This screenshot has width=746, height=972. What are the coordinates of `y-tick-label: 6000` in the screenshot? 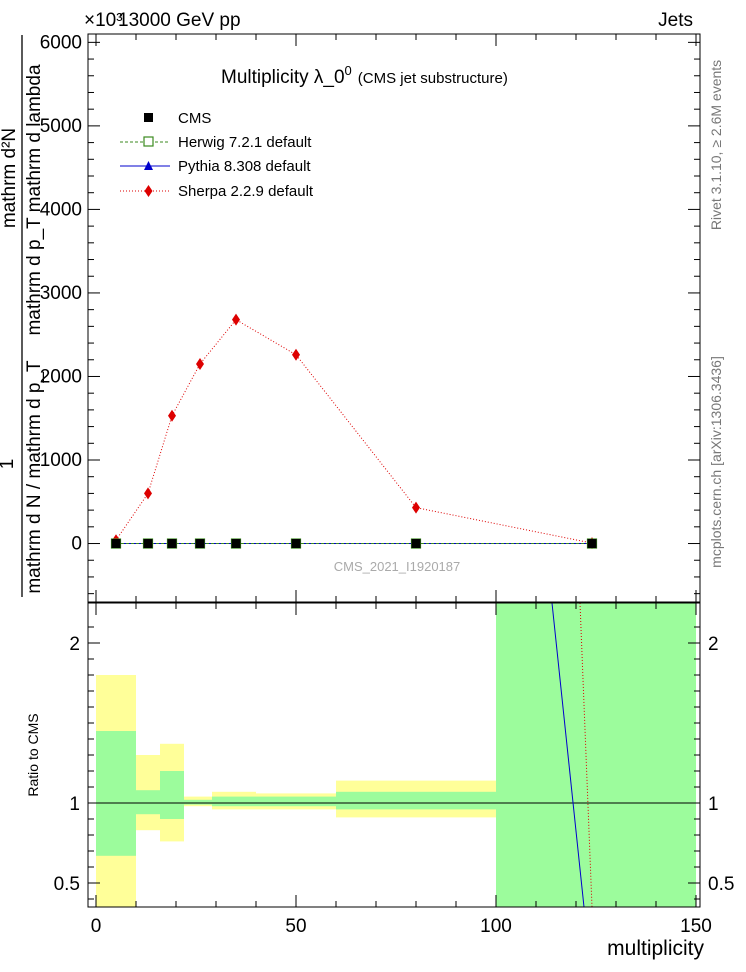 It's located at (61, 42).